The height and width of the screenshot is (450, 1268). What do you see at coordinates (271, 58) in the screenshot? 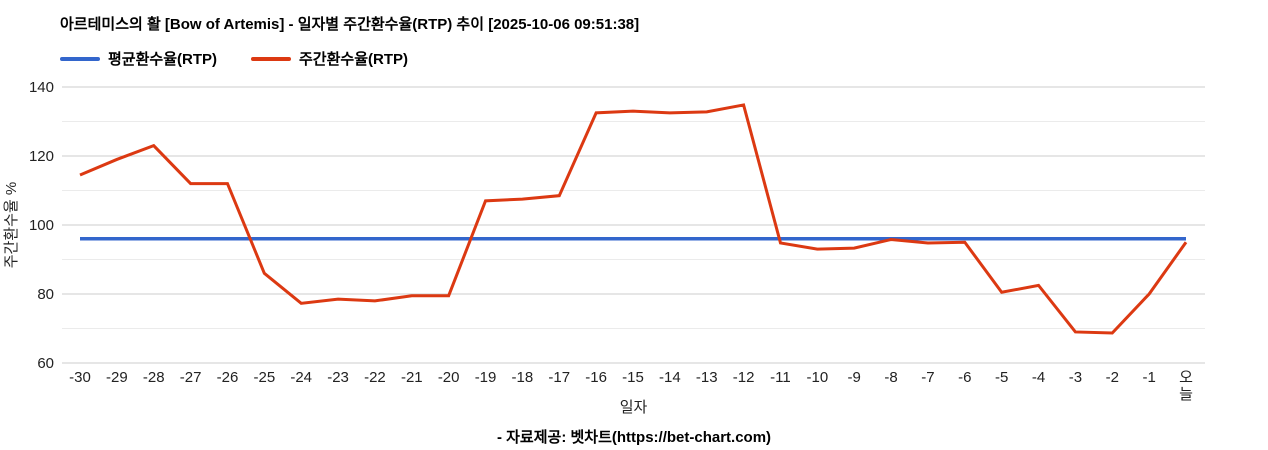
I see `weekly-line-swatch` at bounding box center [271, 58].